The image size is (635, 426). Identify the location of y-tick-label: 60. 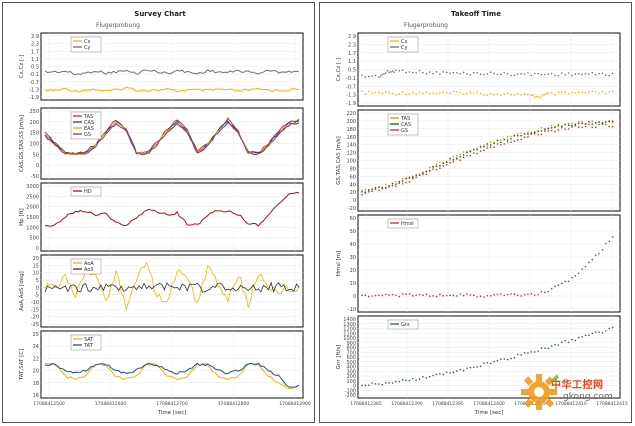
(353, 177).